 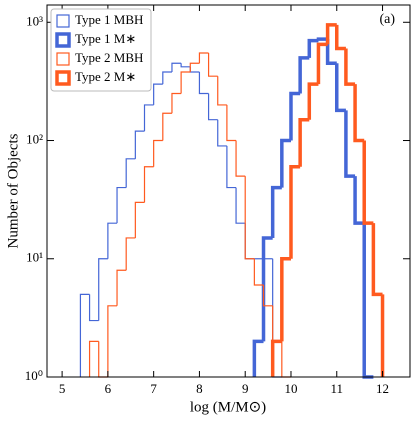 What do you see at coordinates (62, 388) in the screenshot?
I see `x-tick-label: 5` at bounding box center [62, 388].